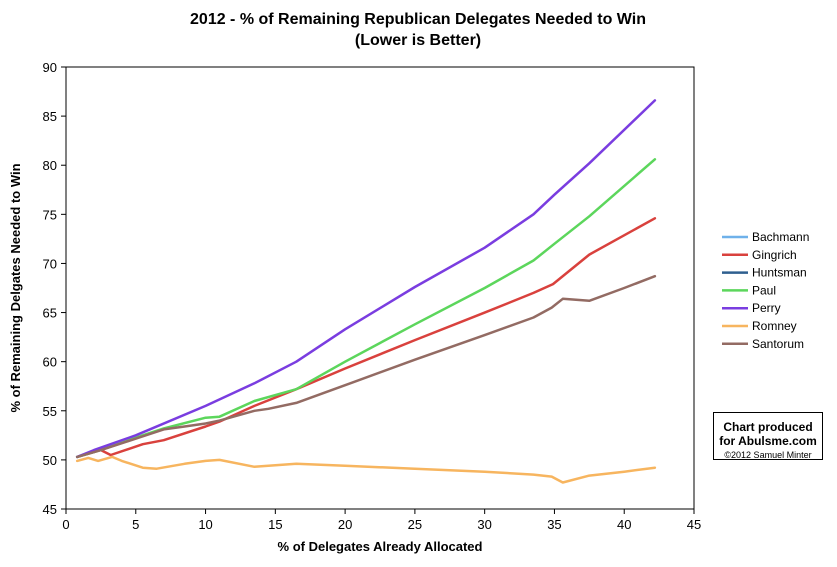 This screenshot has width=837, height=567. Describe the element at coordinates (380, 546) in the screenshot. I see `x-axis-label: % of Delegates Already Allocated` at that location.